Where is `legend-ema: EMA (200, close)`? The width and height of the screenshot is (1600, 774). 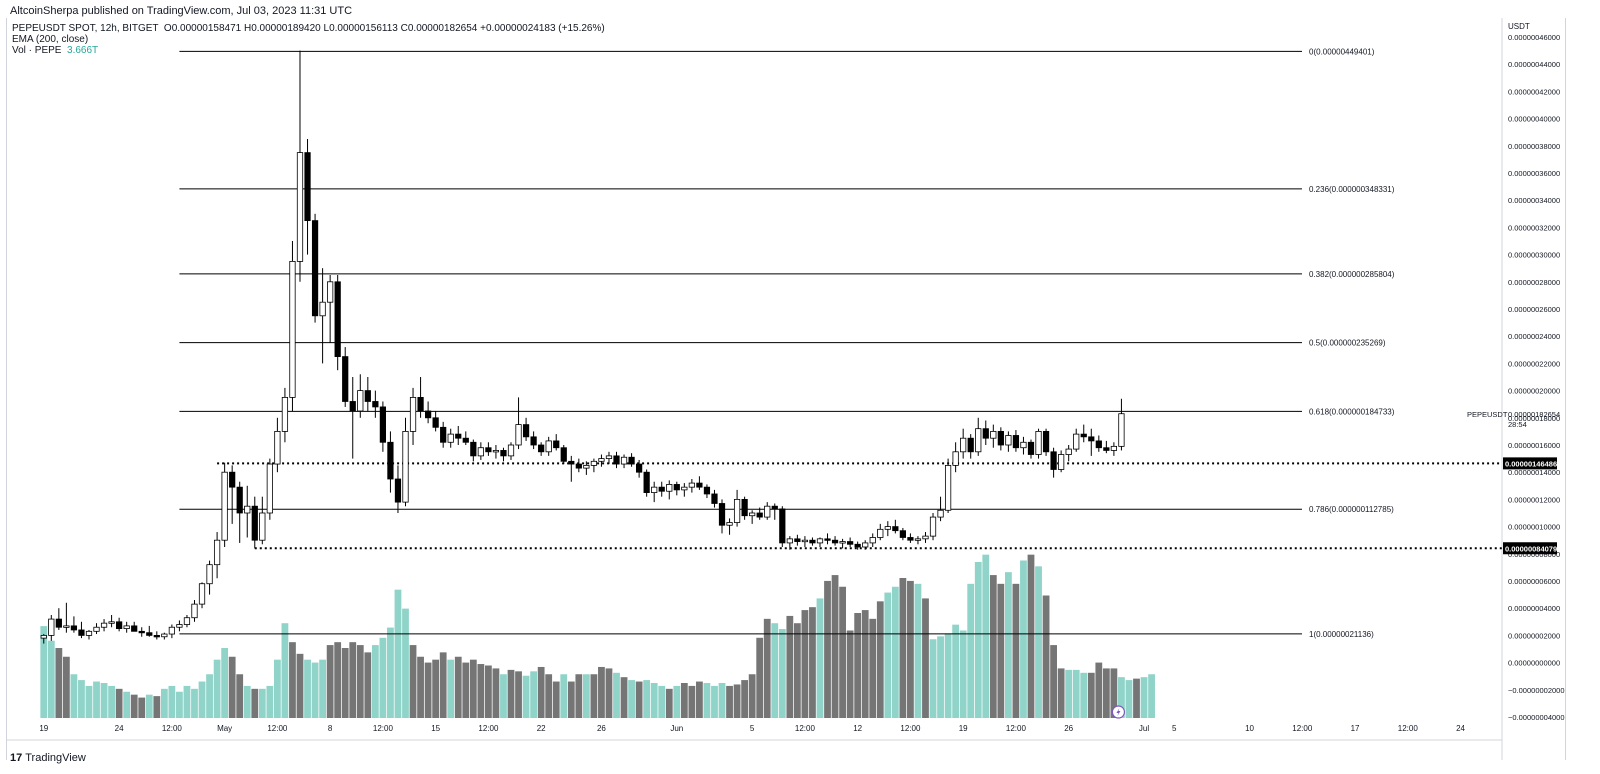
legend-ema: EMA (200, close) is located at coordinates (50, 39).